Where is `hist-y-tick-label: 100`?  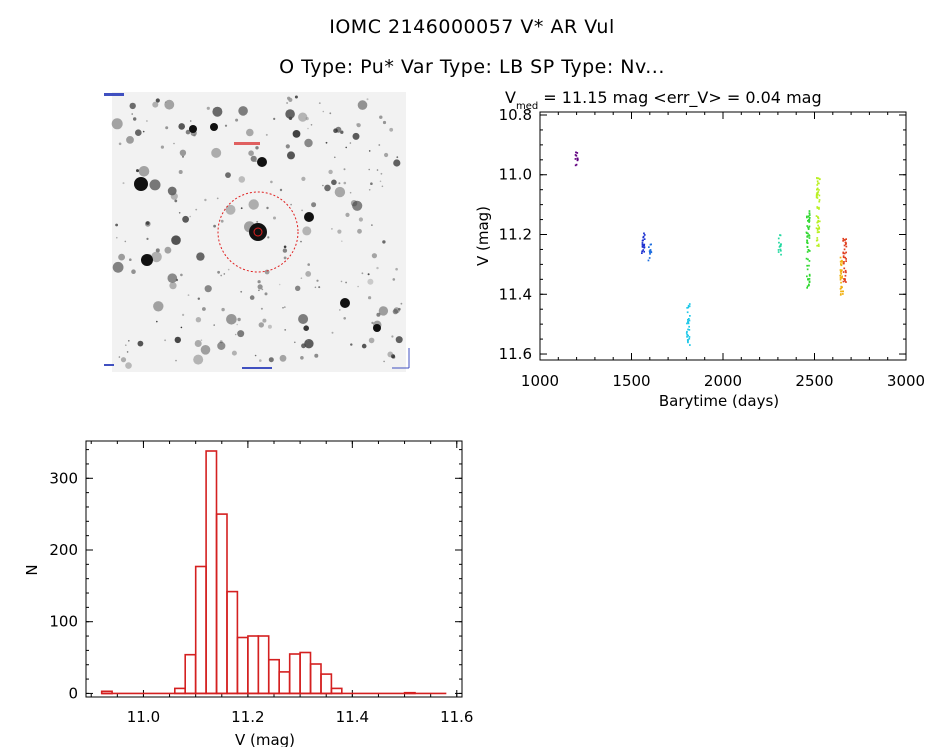
hist-y-tick-label: 100 is located at coordinates (63, 622).